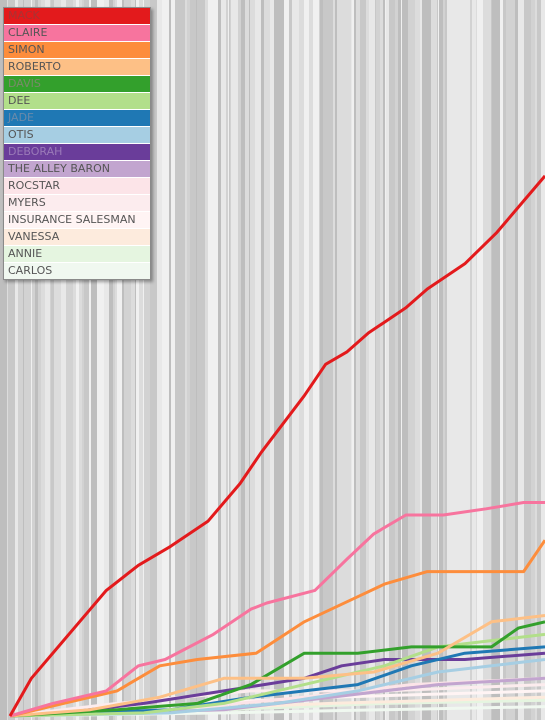 This screenshot has height=720, width=545. I want to click on legend-item-davis: DAVIS, so click(77, 84).